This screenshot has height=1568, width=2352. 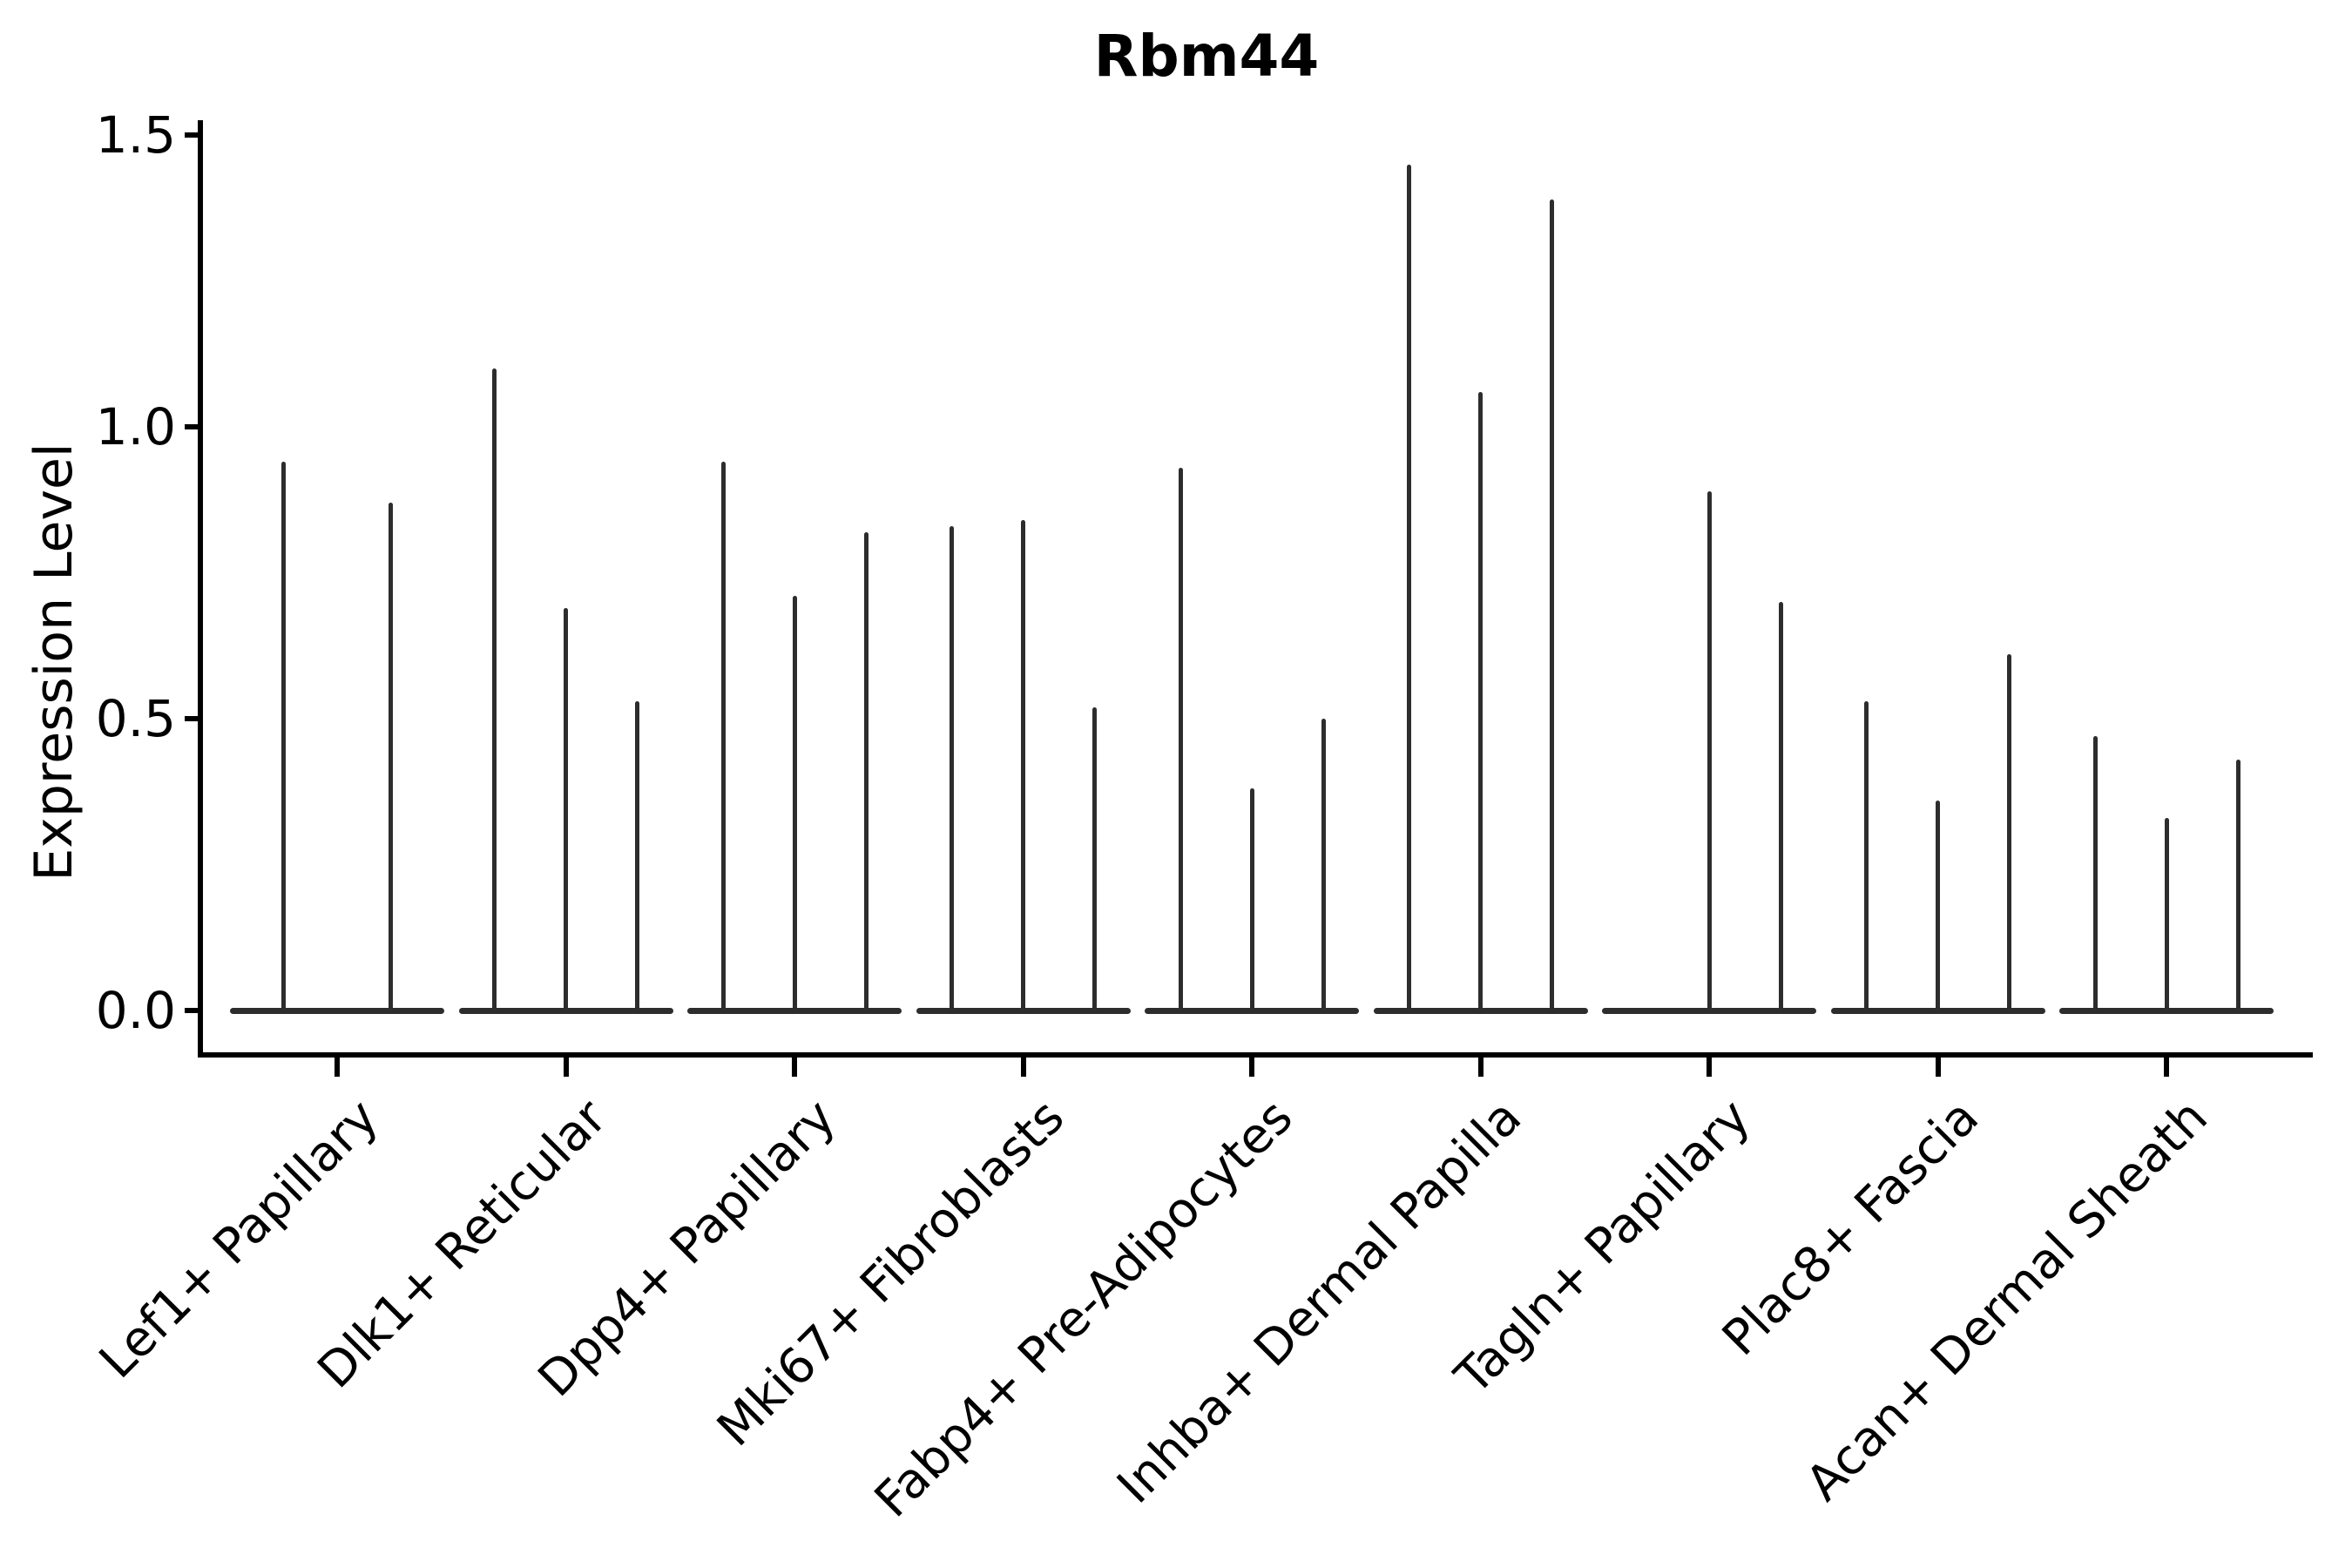 I want to click on y-axis-label: Expression Level, so click(x=54, y=662).